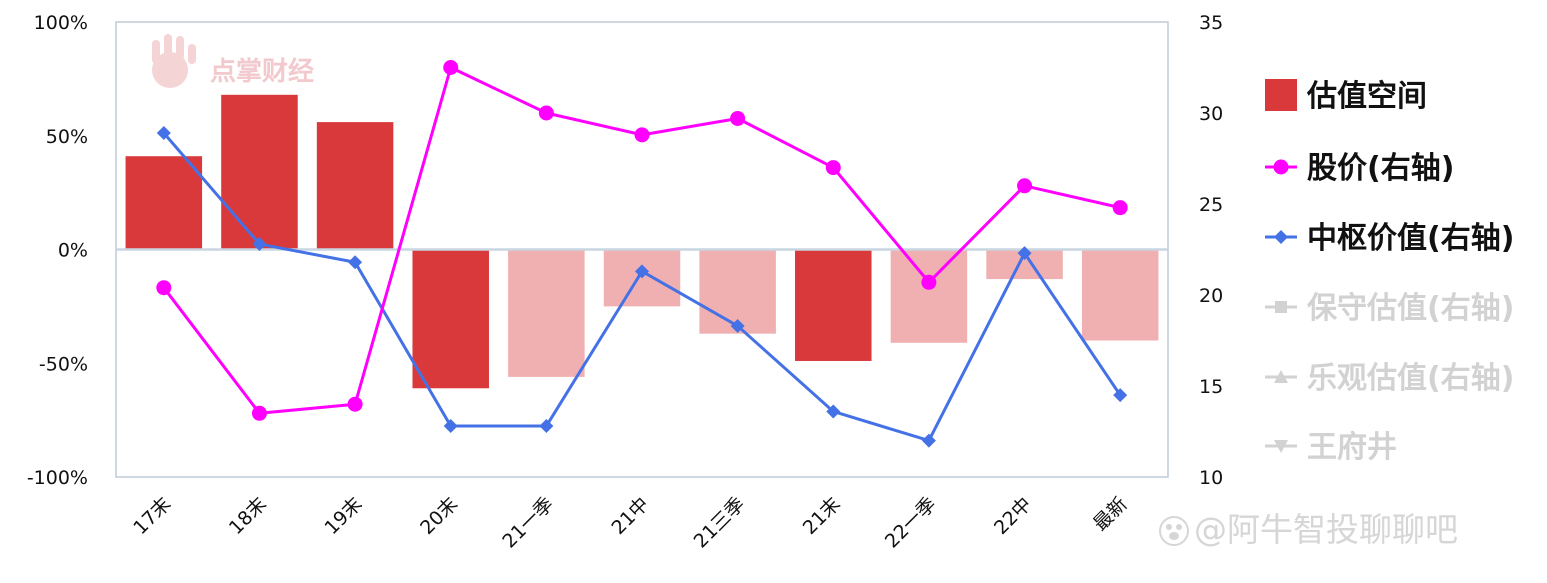 This screenshot has height=583, width=1547. What do you see at coordinates (929, 282) in the screenshot?
I see `price-point-22一季` at bounding box center [929, 282].